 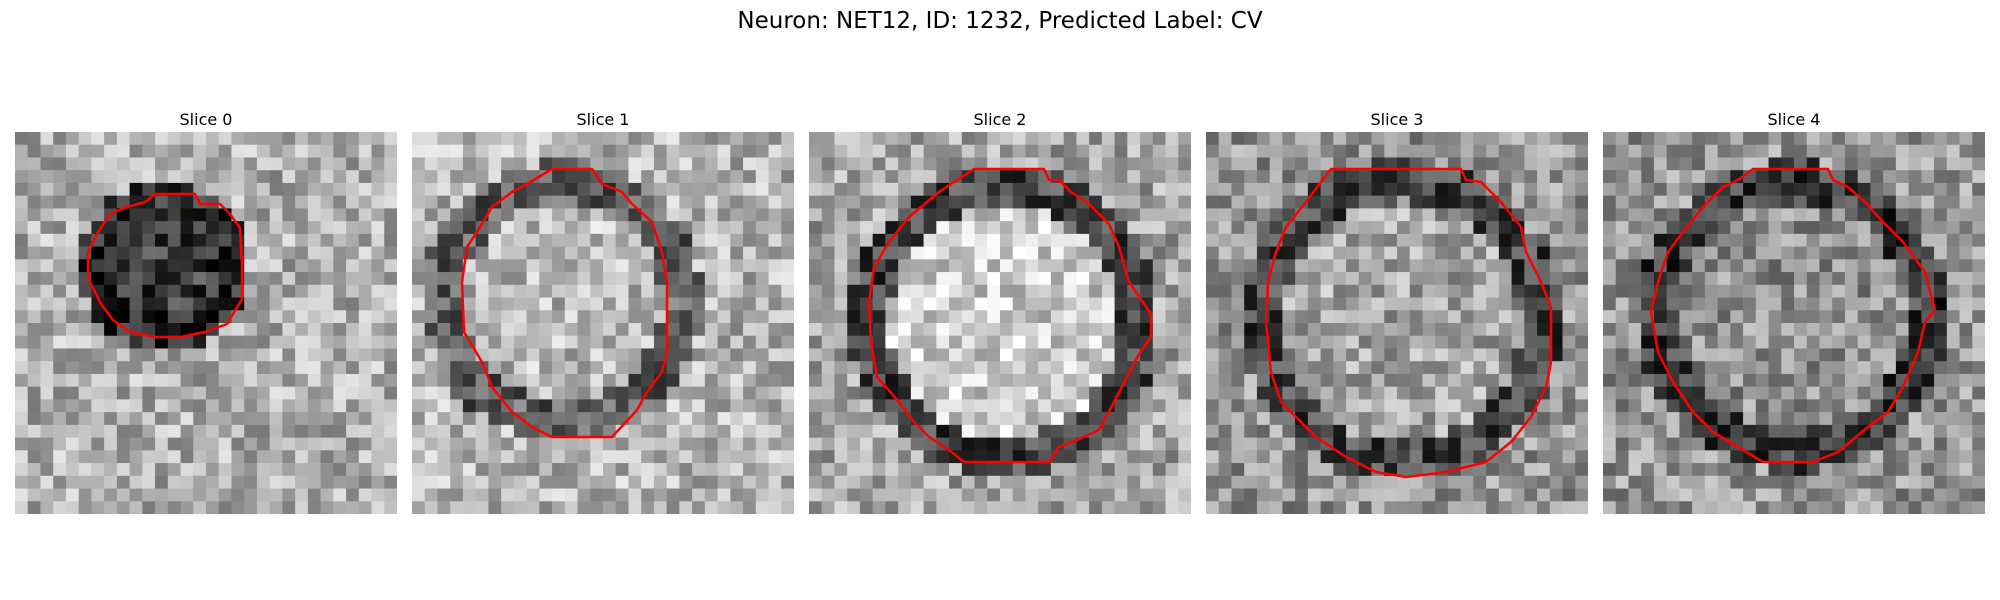 I want to click on slice-title: Slice 4, so click(x=1794, y=119).